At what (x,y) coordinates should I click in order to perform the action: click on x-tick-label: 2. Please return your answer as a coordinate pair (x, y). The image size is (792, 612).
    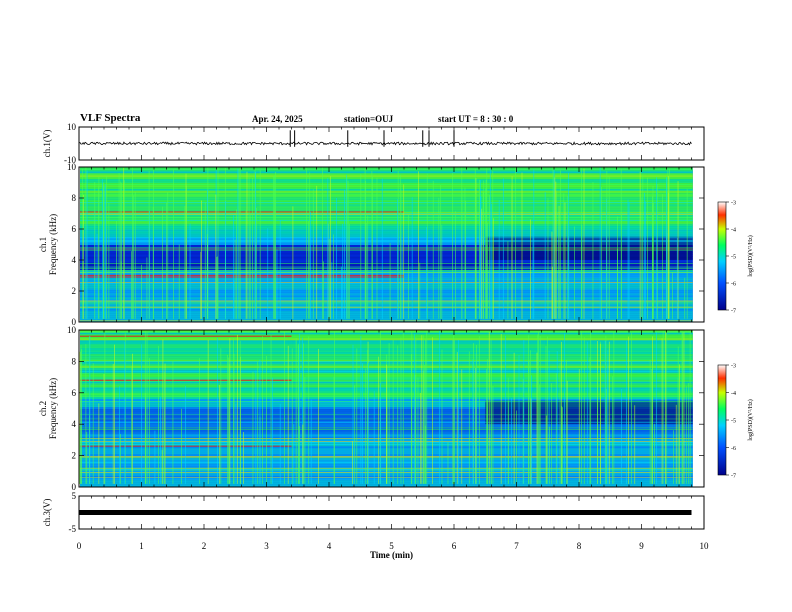
    Looking at the image, I should click on (204, 546).